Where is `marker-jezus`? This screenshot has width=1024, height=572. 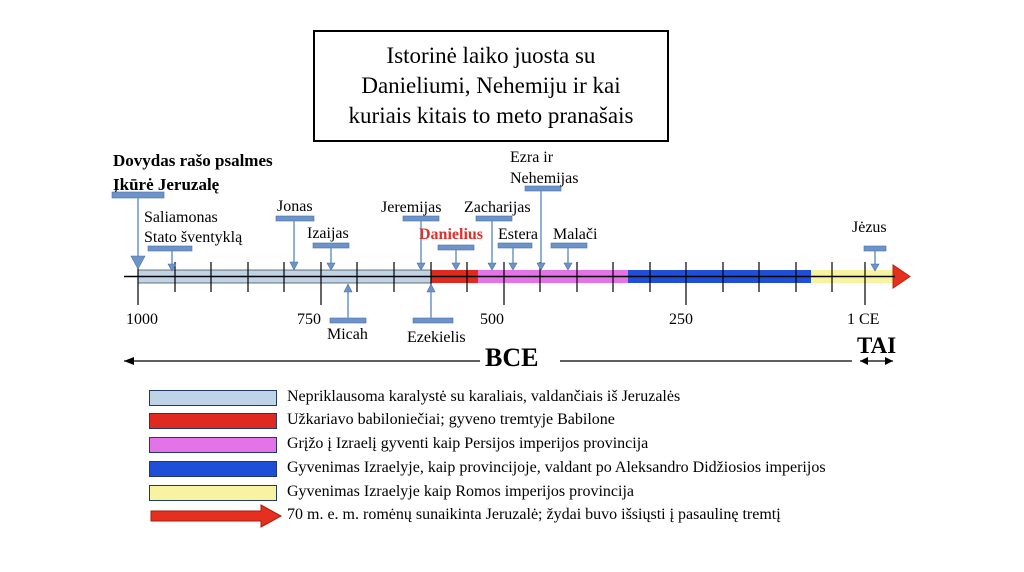
marker-jezus is located at coordinates (875, 248).